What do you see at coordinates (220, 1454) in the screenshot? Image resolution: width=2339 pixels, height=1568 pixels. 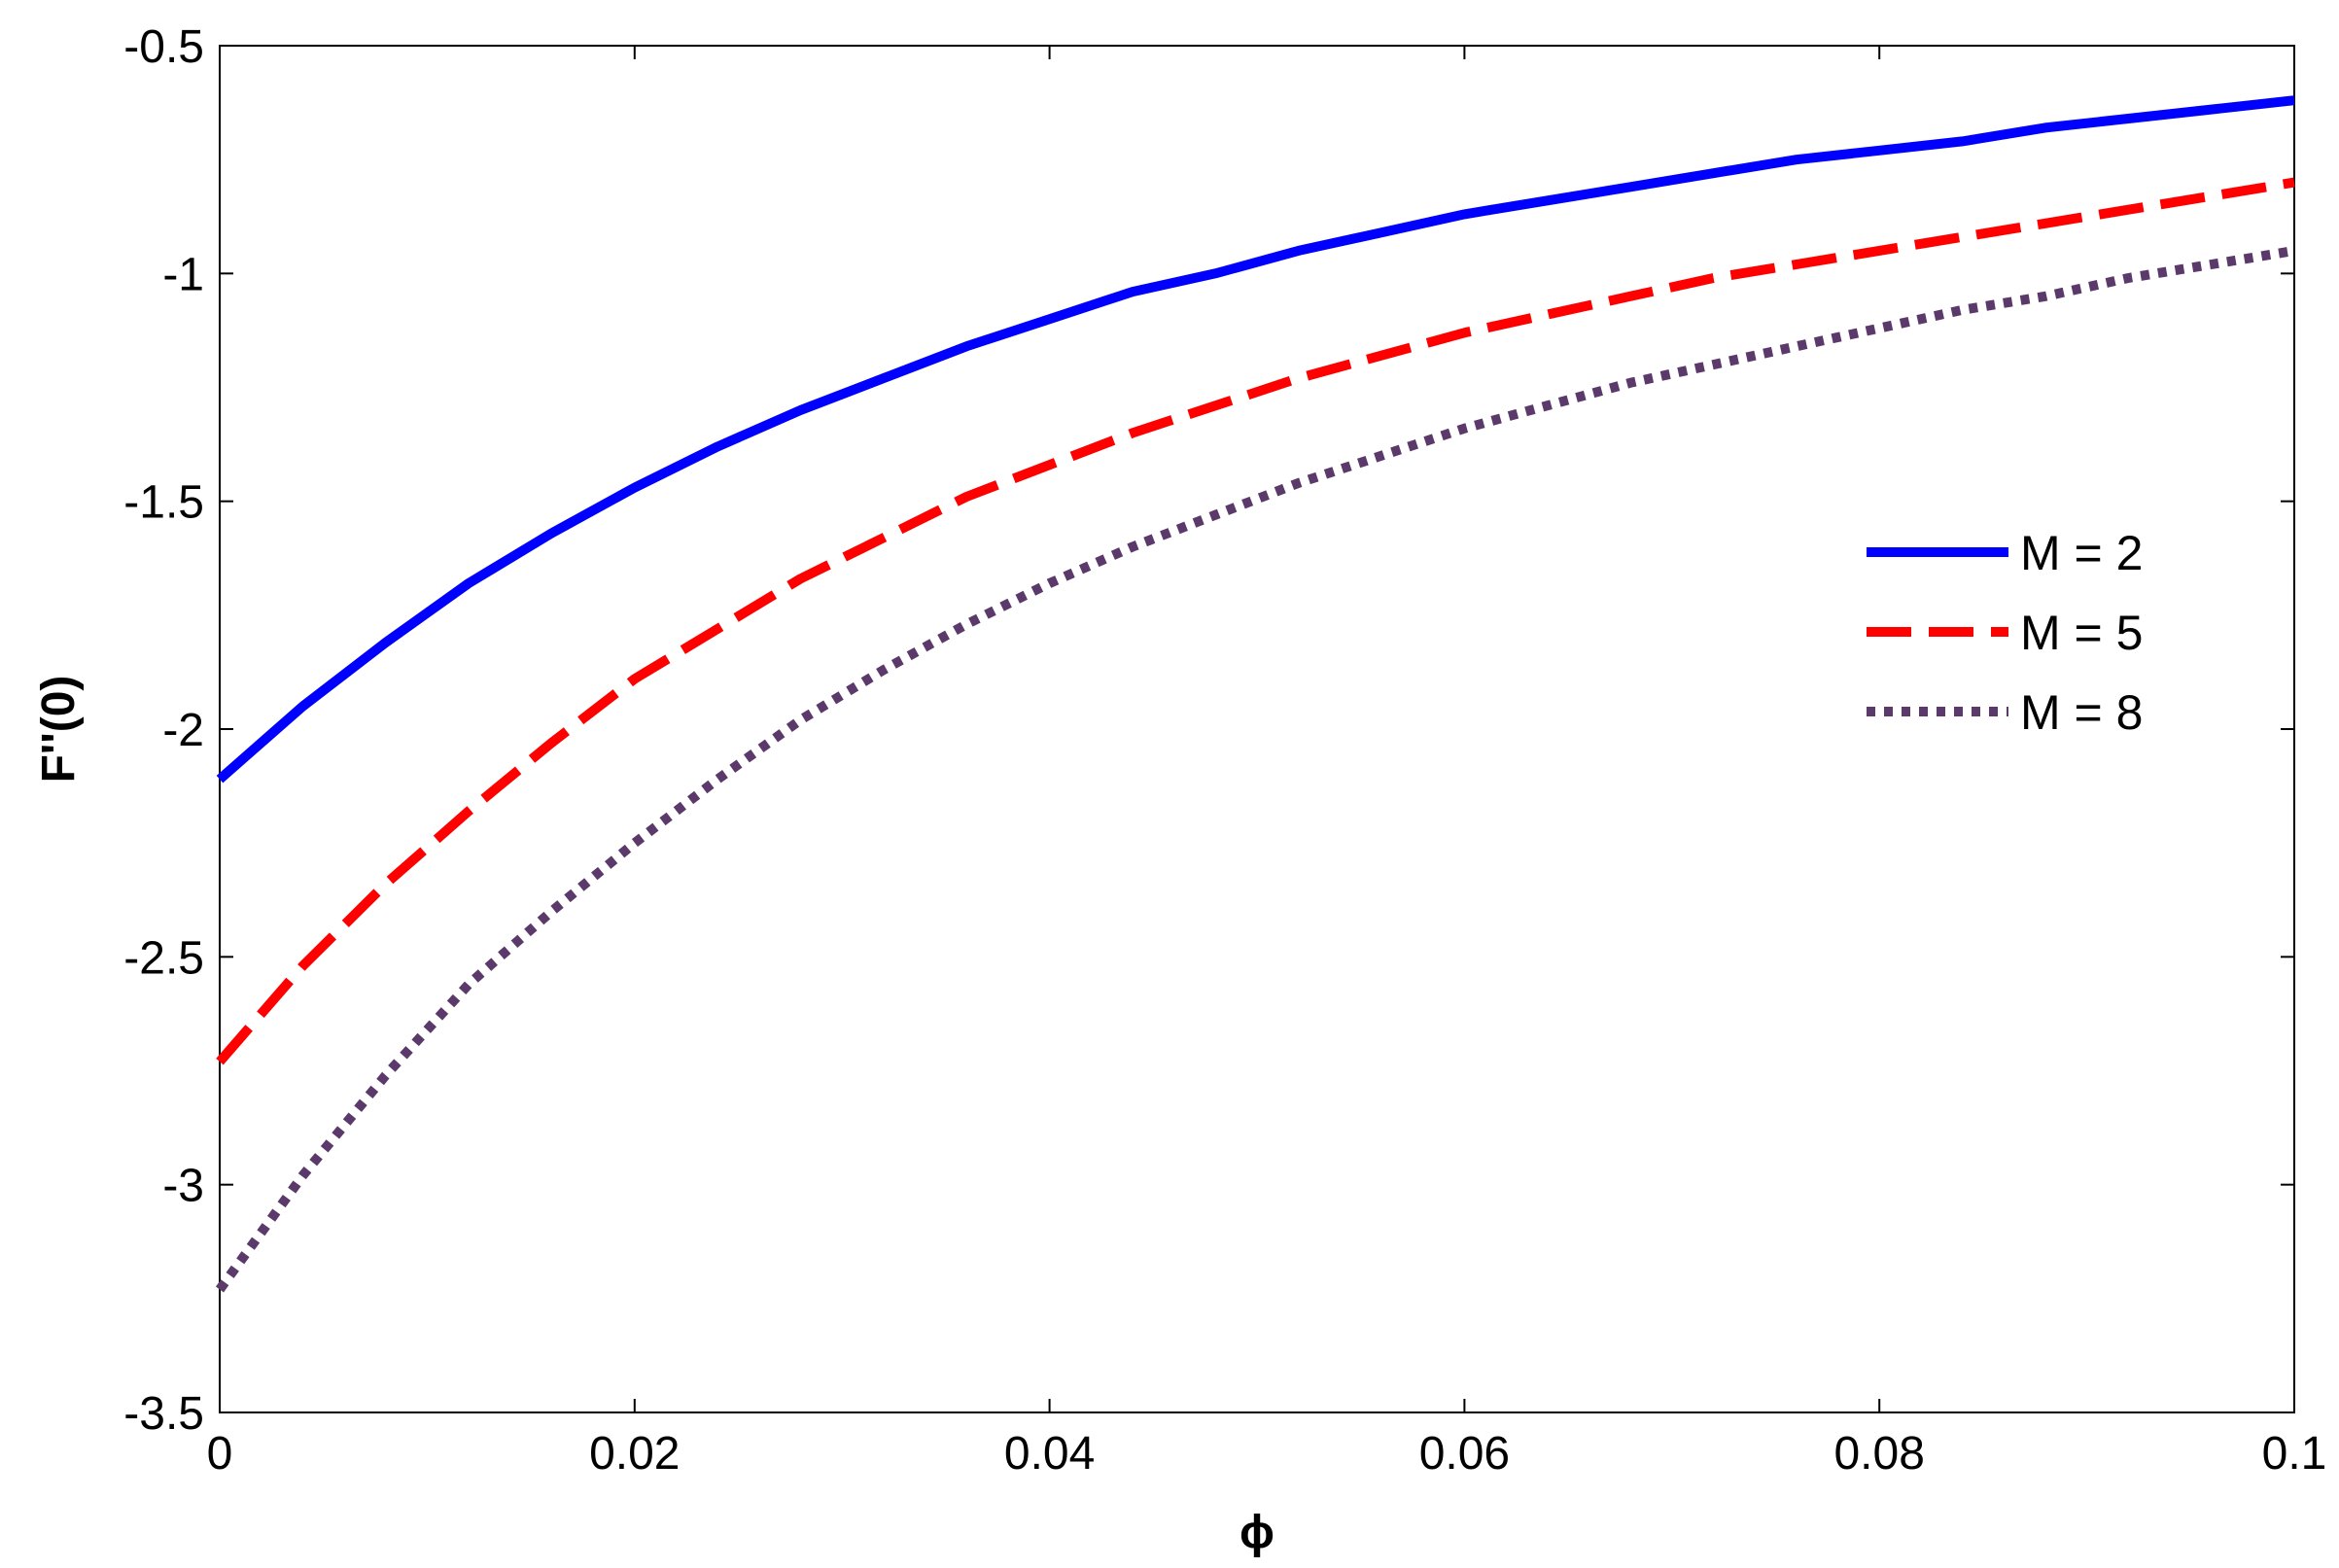 I see `x-tick-label: 0` at bounding box center [220, 1454].